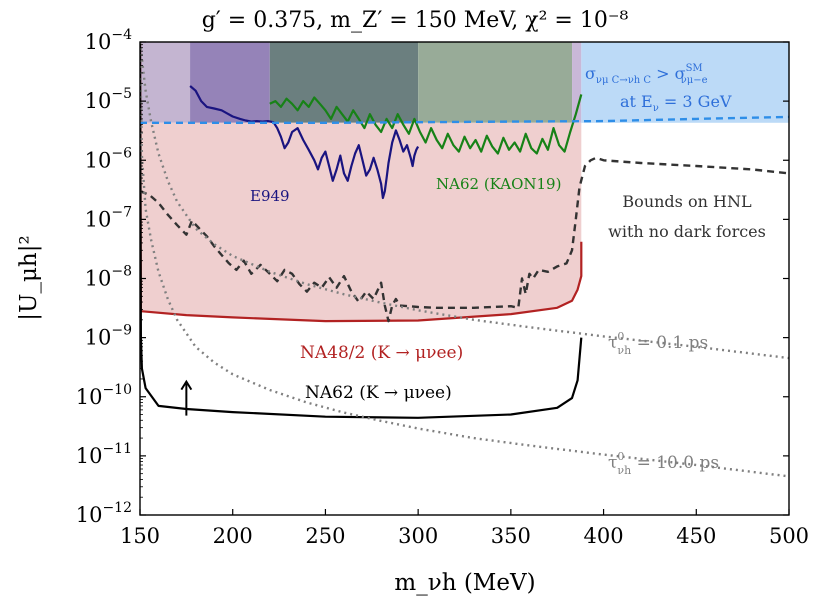 The height and width of the screenshot is (606, 813). I want to click on x-tick-label: 450, so click(696, 536).